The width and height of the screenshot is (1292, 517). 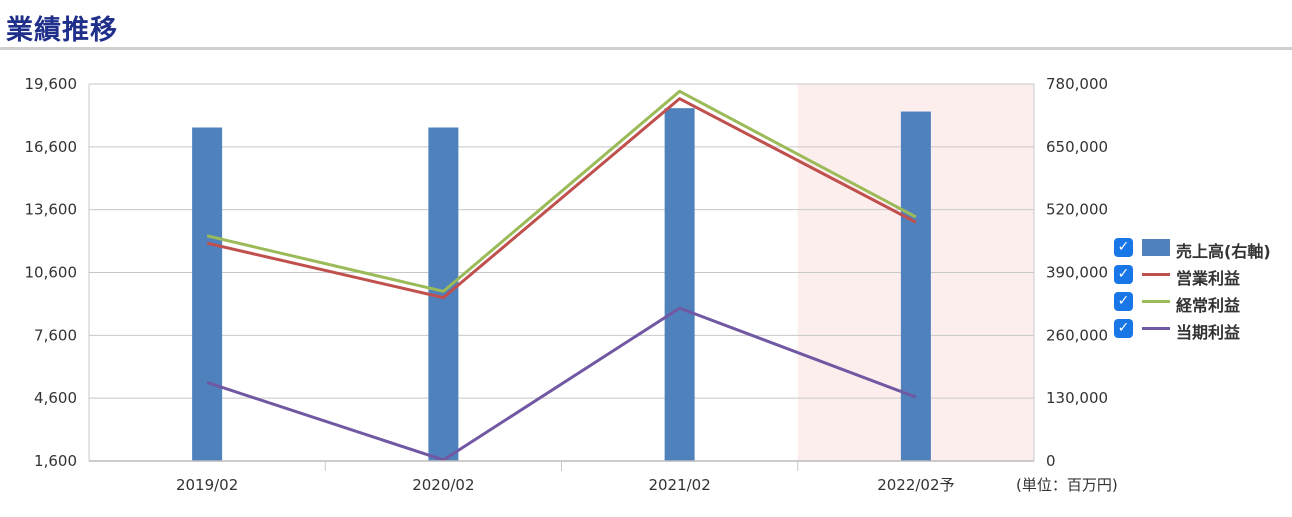 I want to click on x-tick-label: 2020/02, so click(x=443, y=485).